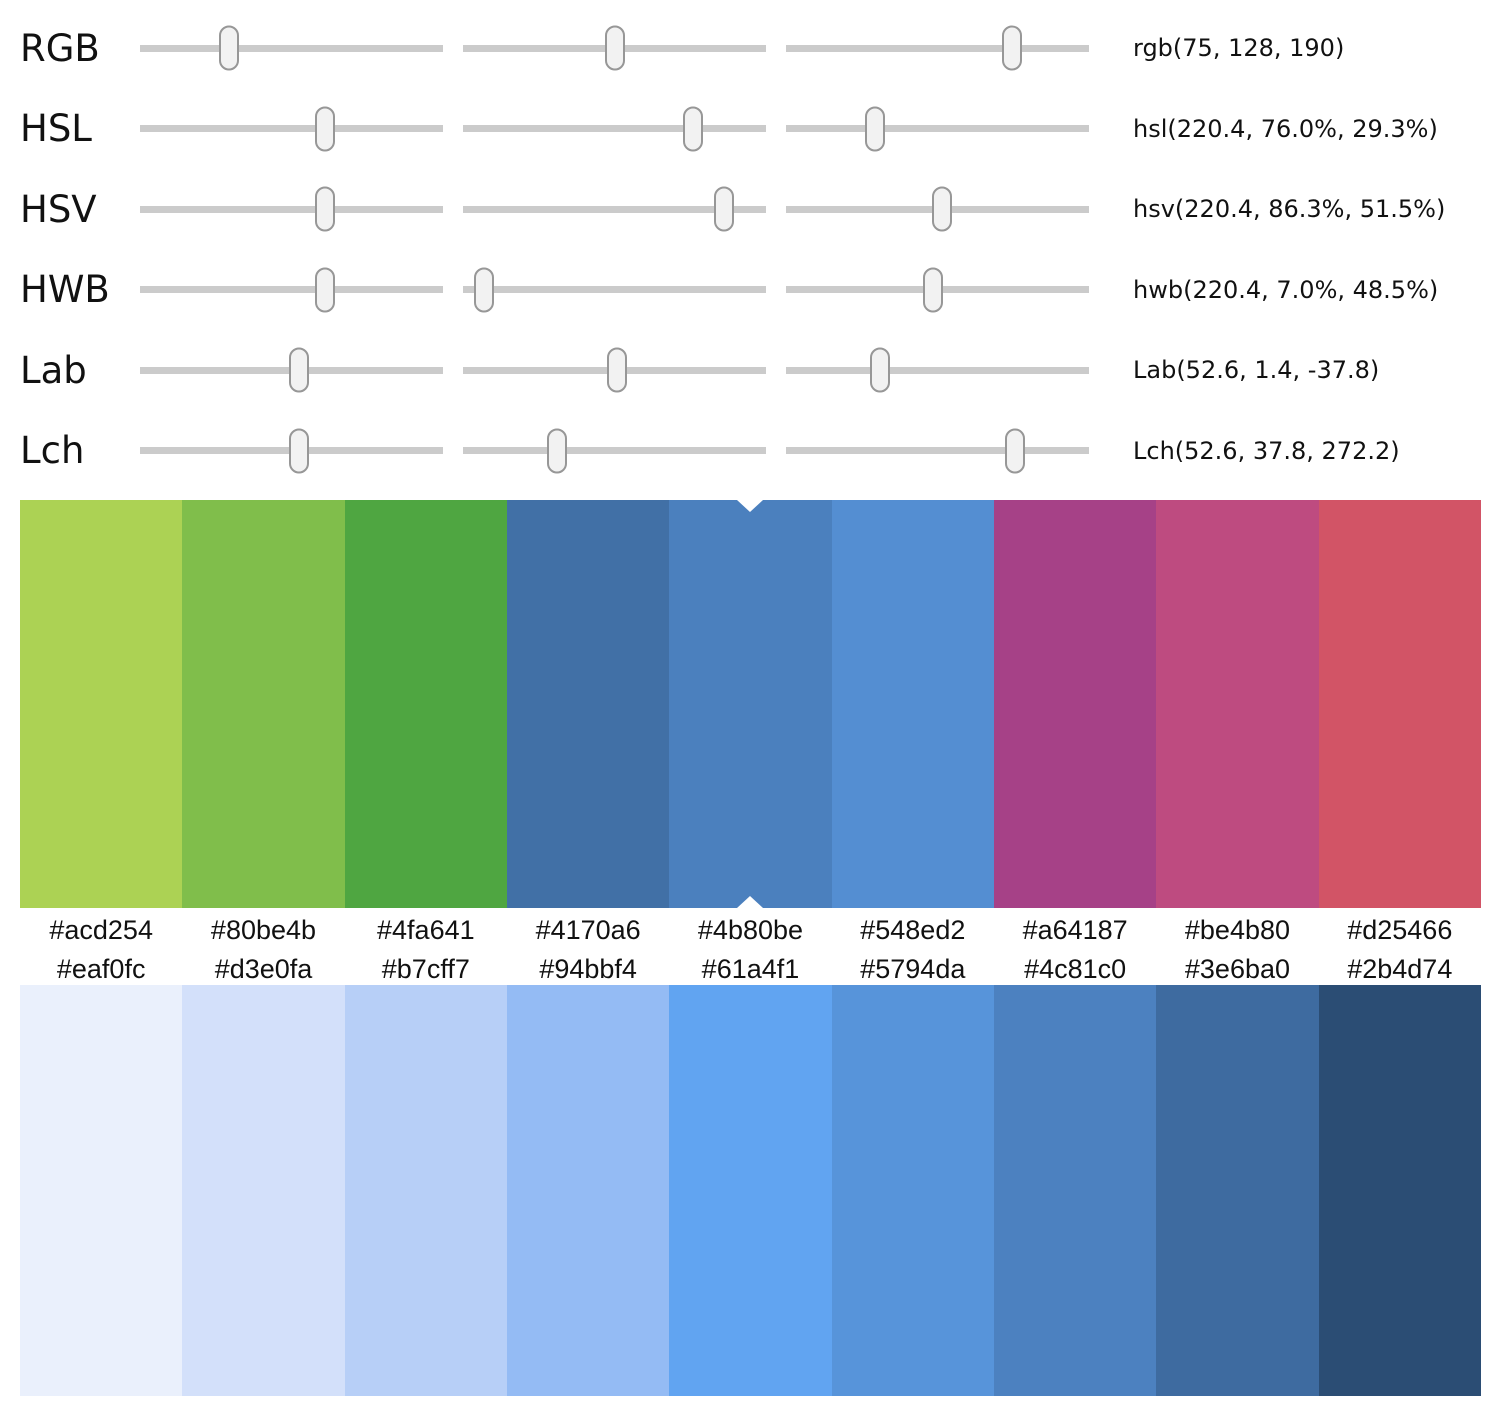  I want to click on slider-row-label-hsl: HSL, so click(56, 129).